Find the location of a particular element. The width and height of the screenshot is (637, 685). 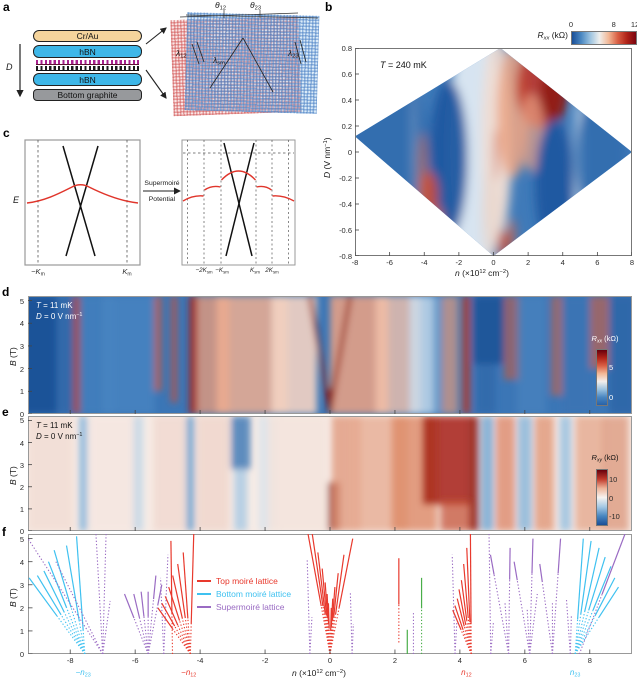

device-schematic-arrows is located at coordinates (91, 63).